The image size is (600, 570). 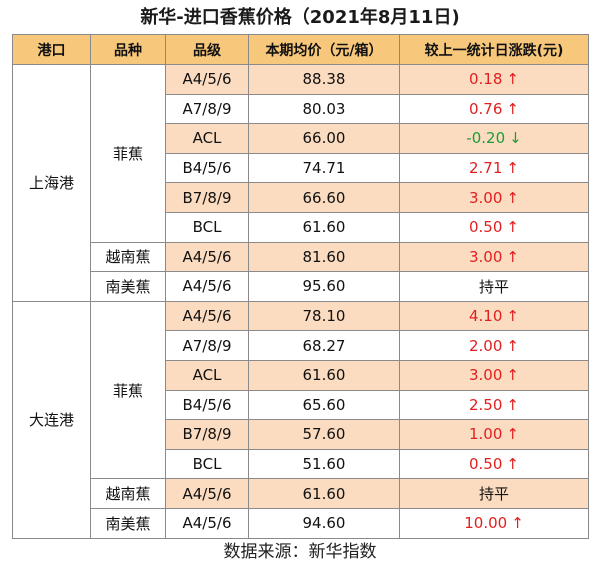 I want to click on price-cell: 94.60, so click(x=324, y=523).